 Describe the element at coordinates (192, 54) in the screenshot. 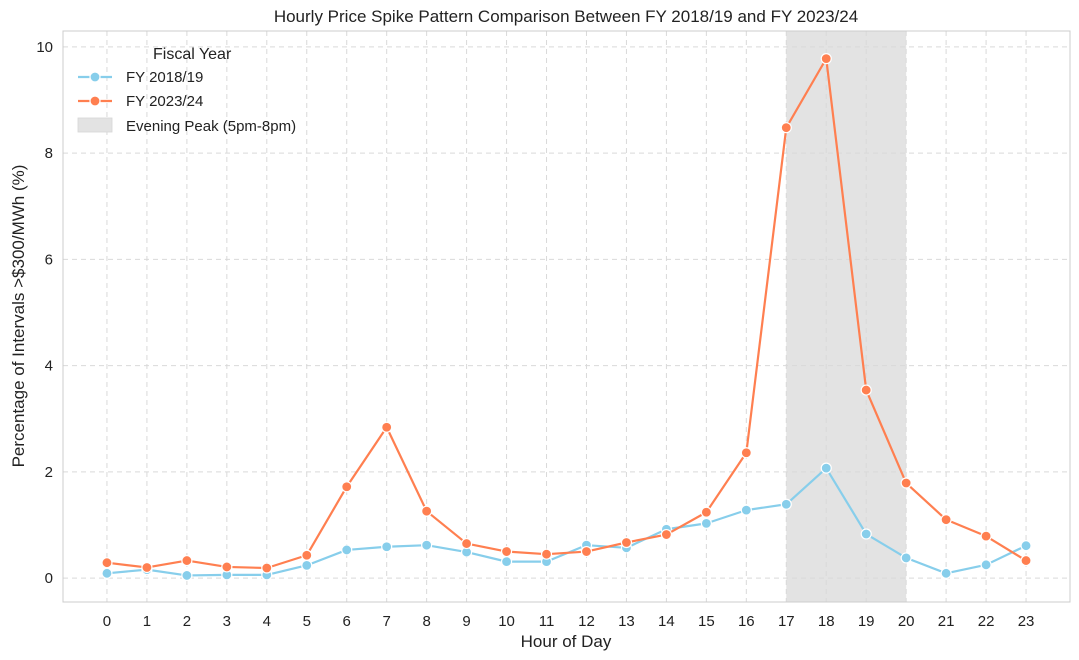

I see `legend-title: Fiscal Year` at that location.